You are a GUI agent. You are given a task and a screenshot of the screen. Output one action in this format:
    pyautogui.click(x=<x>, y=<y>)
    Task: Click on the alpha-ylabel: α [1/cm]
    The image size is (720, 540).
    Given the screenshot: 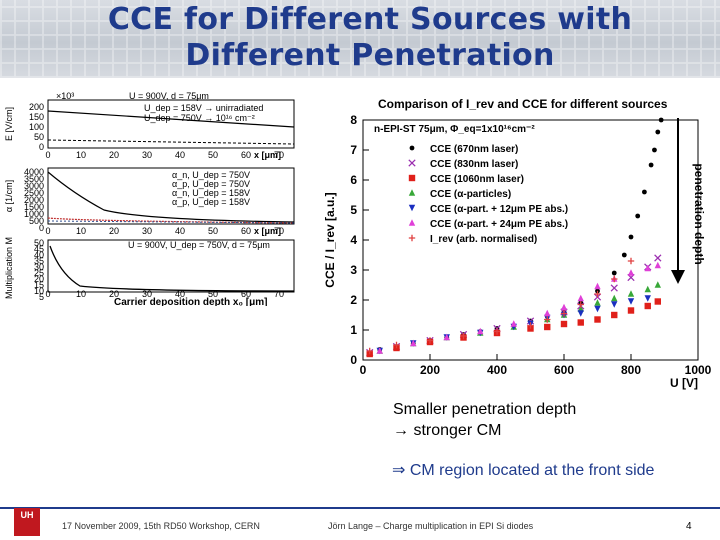 What is the action you would take?
    pyautogui.click(x=9, y=196)
    